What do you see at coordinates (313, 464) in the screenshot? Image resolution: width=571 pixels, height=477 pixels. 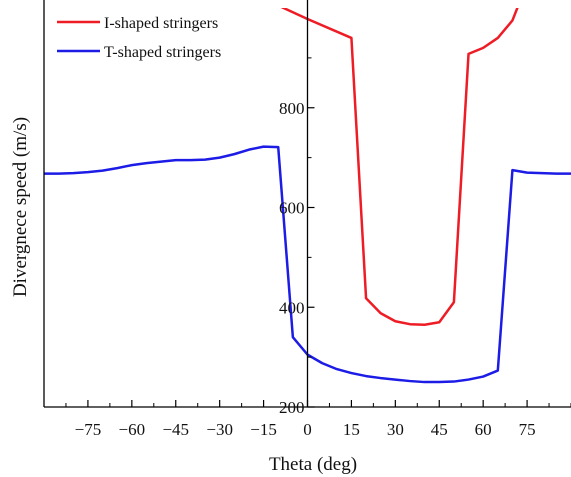 I see `x-axis-title: Theta (deg)` at bounding box center [313, 464].